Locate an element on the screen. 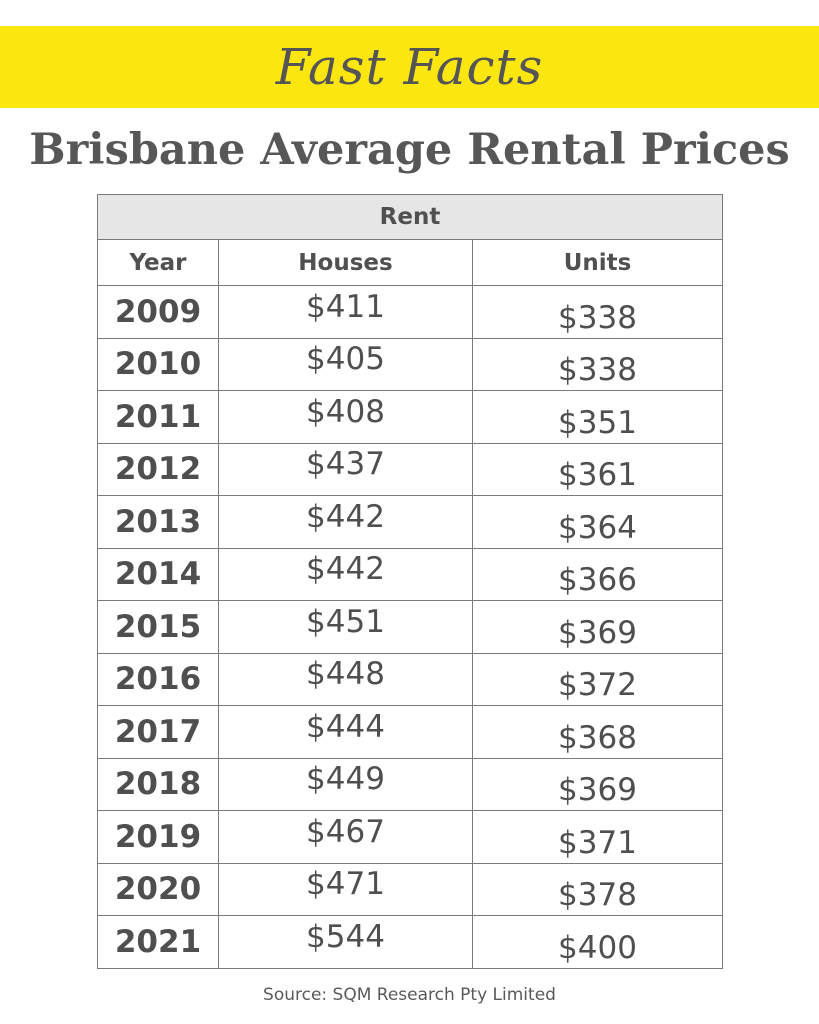 Image resolution: width=819 pixels, height=1024 pixels. houses-rent-cell: $411 is located at coordinates (345, 312).